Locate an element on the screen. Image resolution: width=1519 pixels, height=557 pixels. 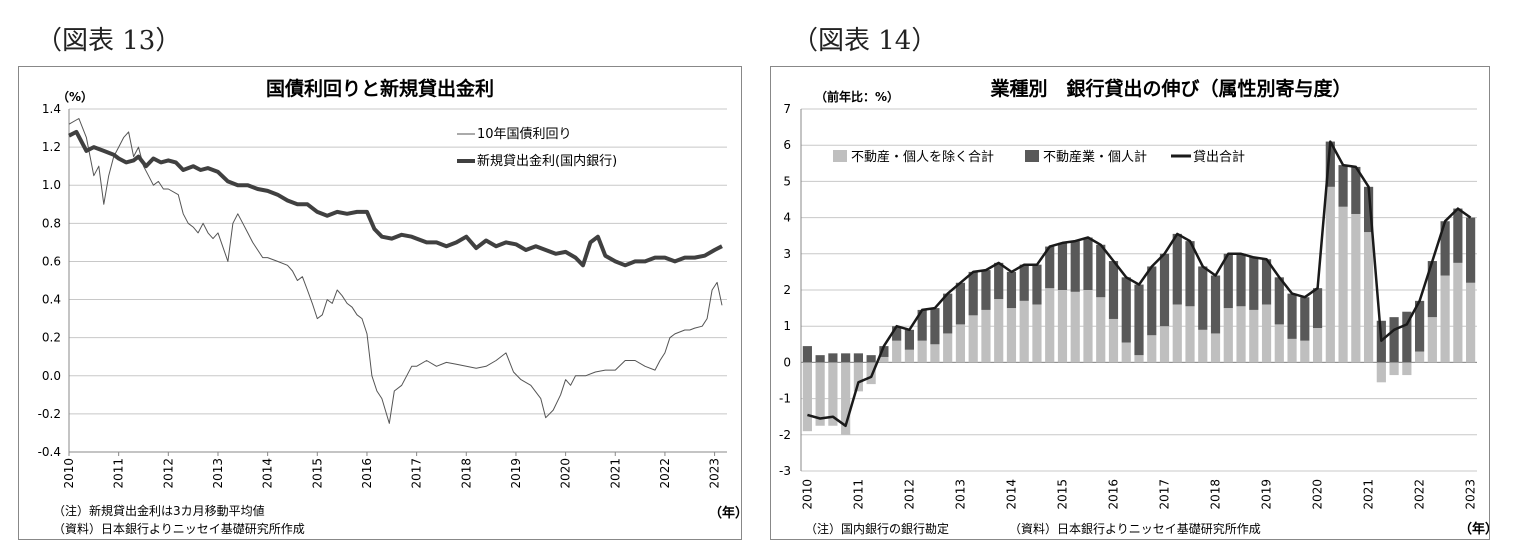
x-tick-label: 2013 is located at coordinates (960, 494).